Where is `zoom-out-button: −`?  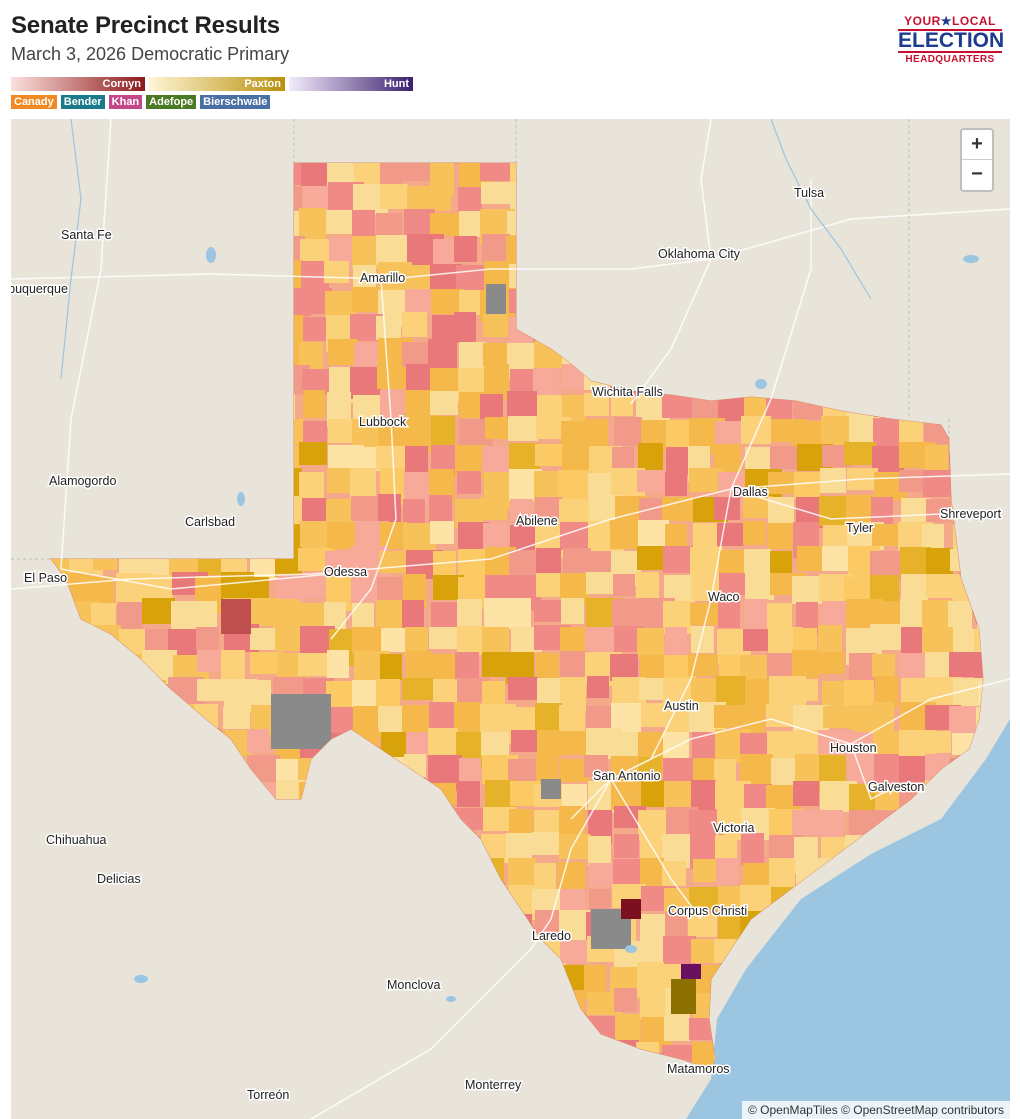 zoom-out-button: − is located at coordinates (977, 174).